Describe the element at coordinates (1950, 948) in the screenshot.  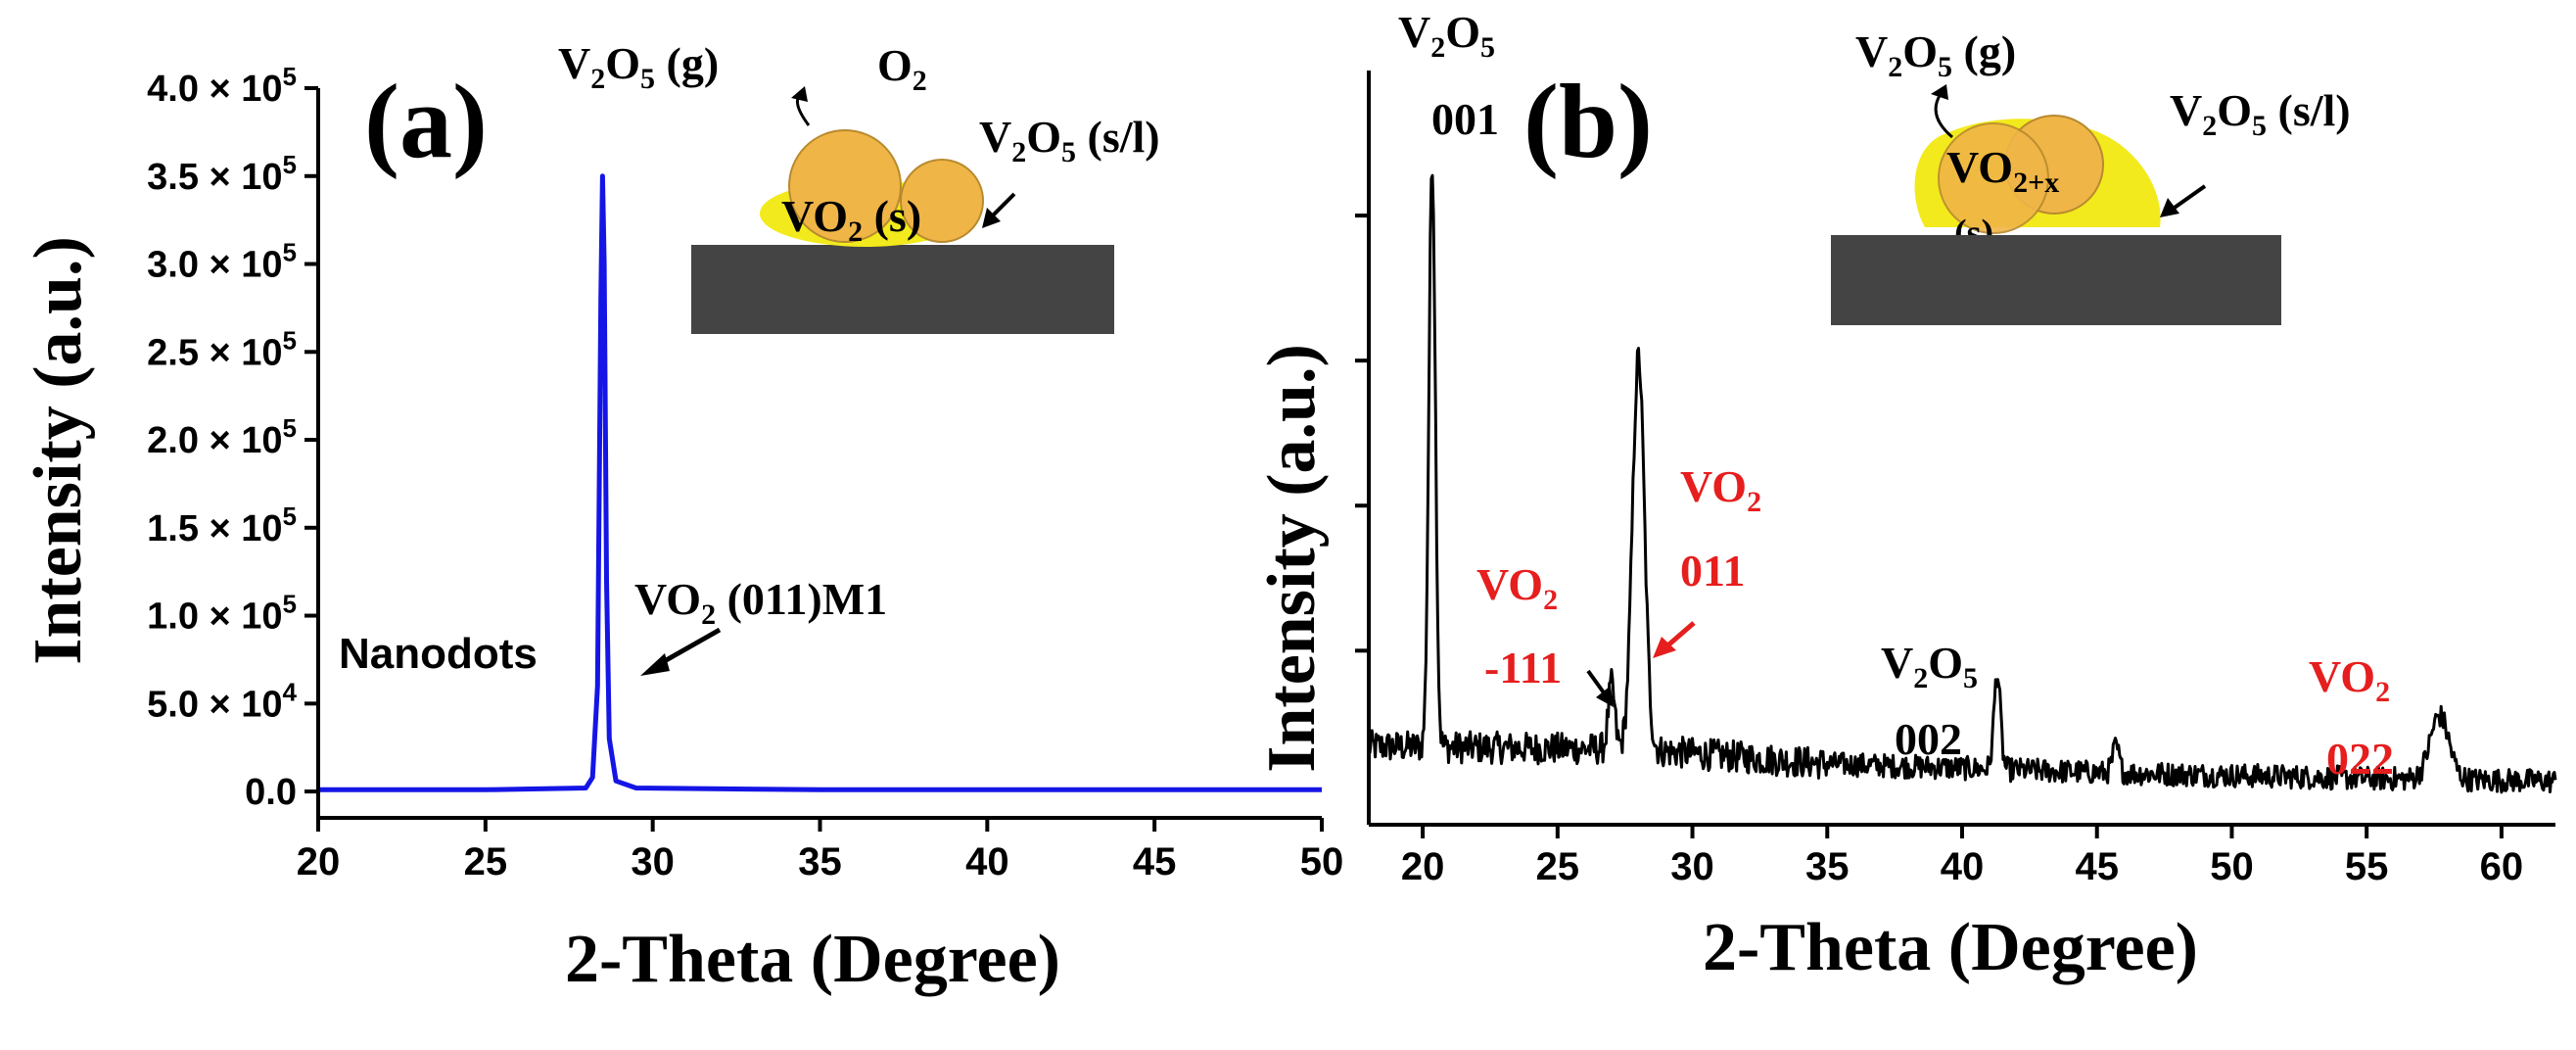
I see `x-axis-title-b: 2-Theta (Degree)` at that location.